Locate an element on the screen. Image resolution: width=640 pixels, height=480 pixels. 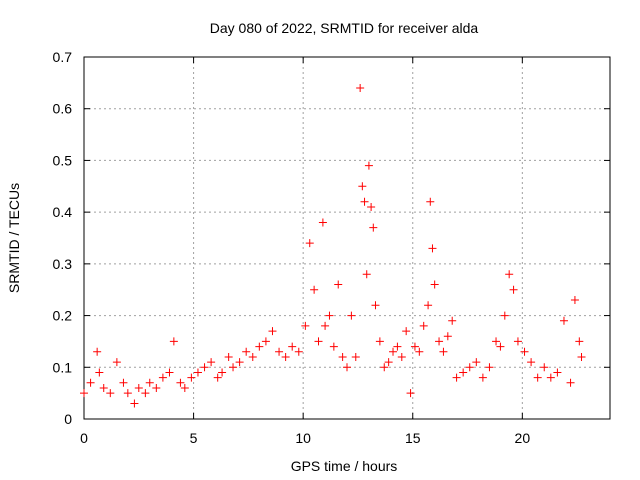
y-tick-label: 0.7 is located at coordinates (63, 57).